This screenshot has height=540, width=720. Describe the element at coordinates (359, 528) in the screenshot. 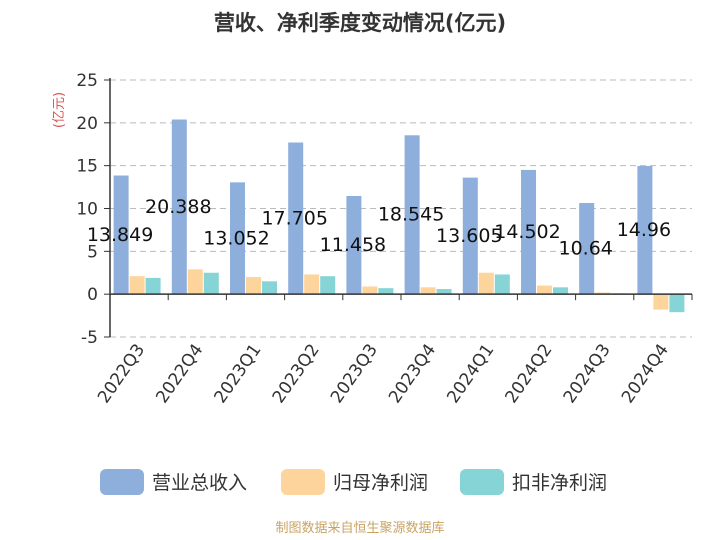

I see `source-footer: 制图数据来自恒生聚源数据库` at that location.